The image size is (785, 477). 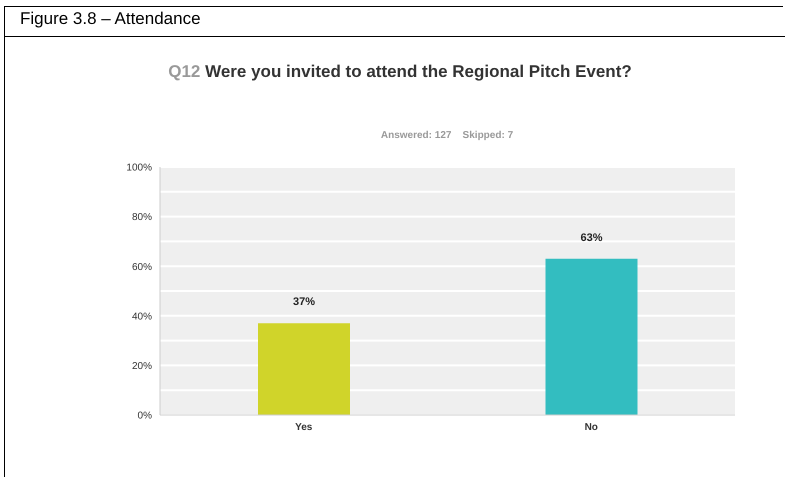 I want to click on y-tick-label: 100%, so click(x=139, y=168).